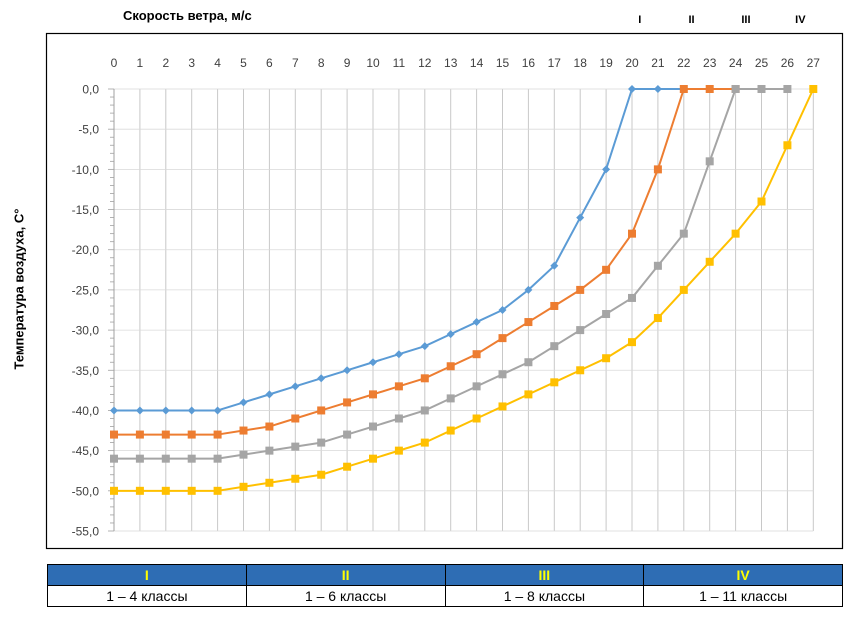 The width and height of the screenshot is (860, 620). Describe the element at coordinates (691, 20) in the screenshot. I see `region-label-ii: II` at that location.